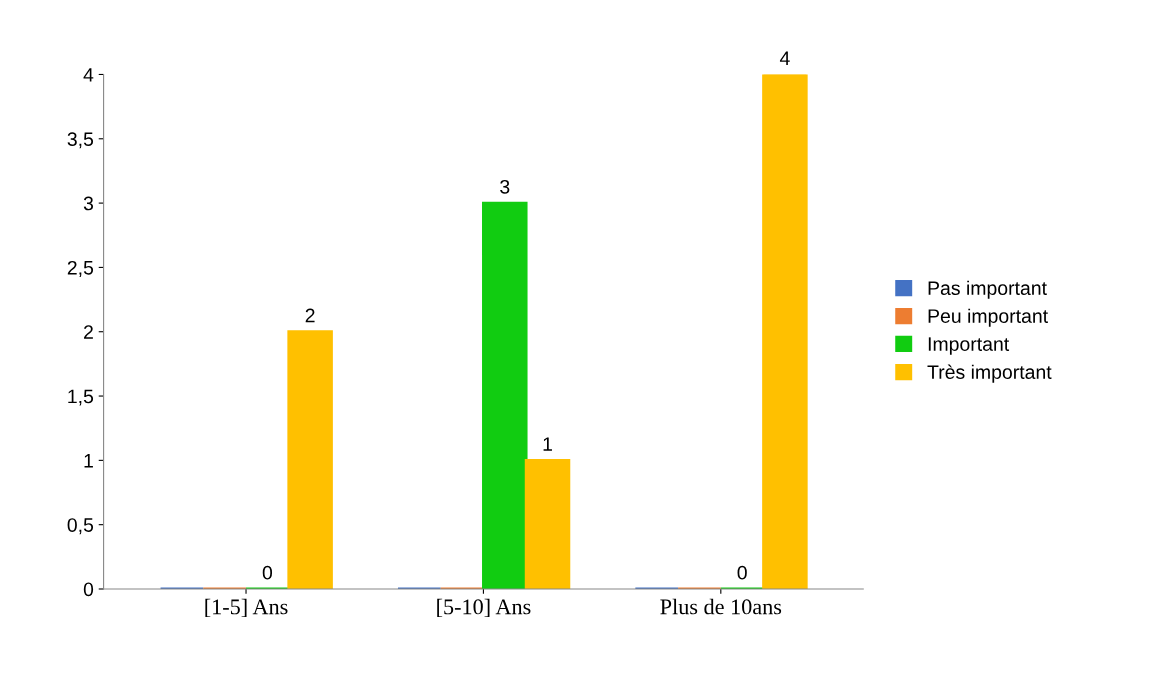 Image resolution: width=1151 pixels, height=677 pixels. What do you see at coordinates (88, 461) in the screenshot?
I see `y-tick-label: 1` at bounding box center [88, 461].